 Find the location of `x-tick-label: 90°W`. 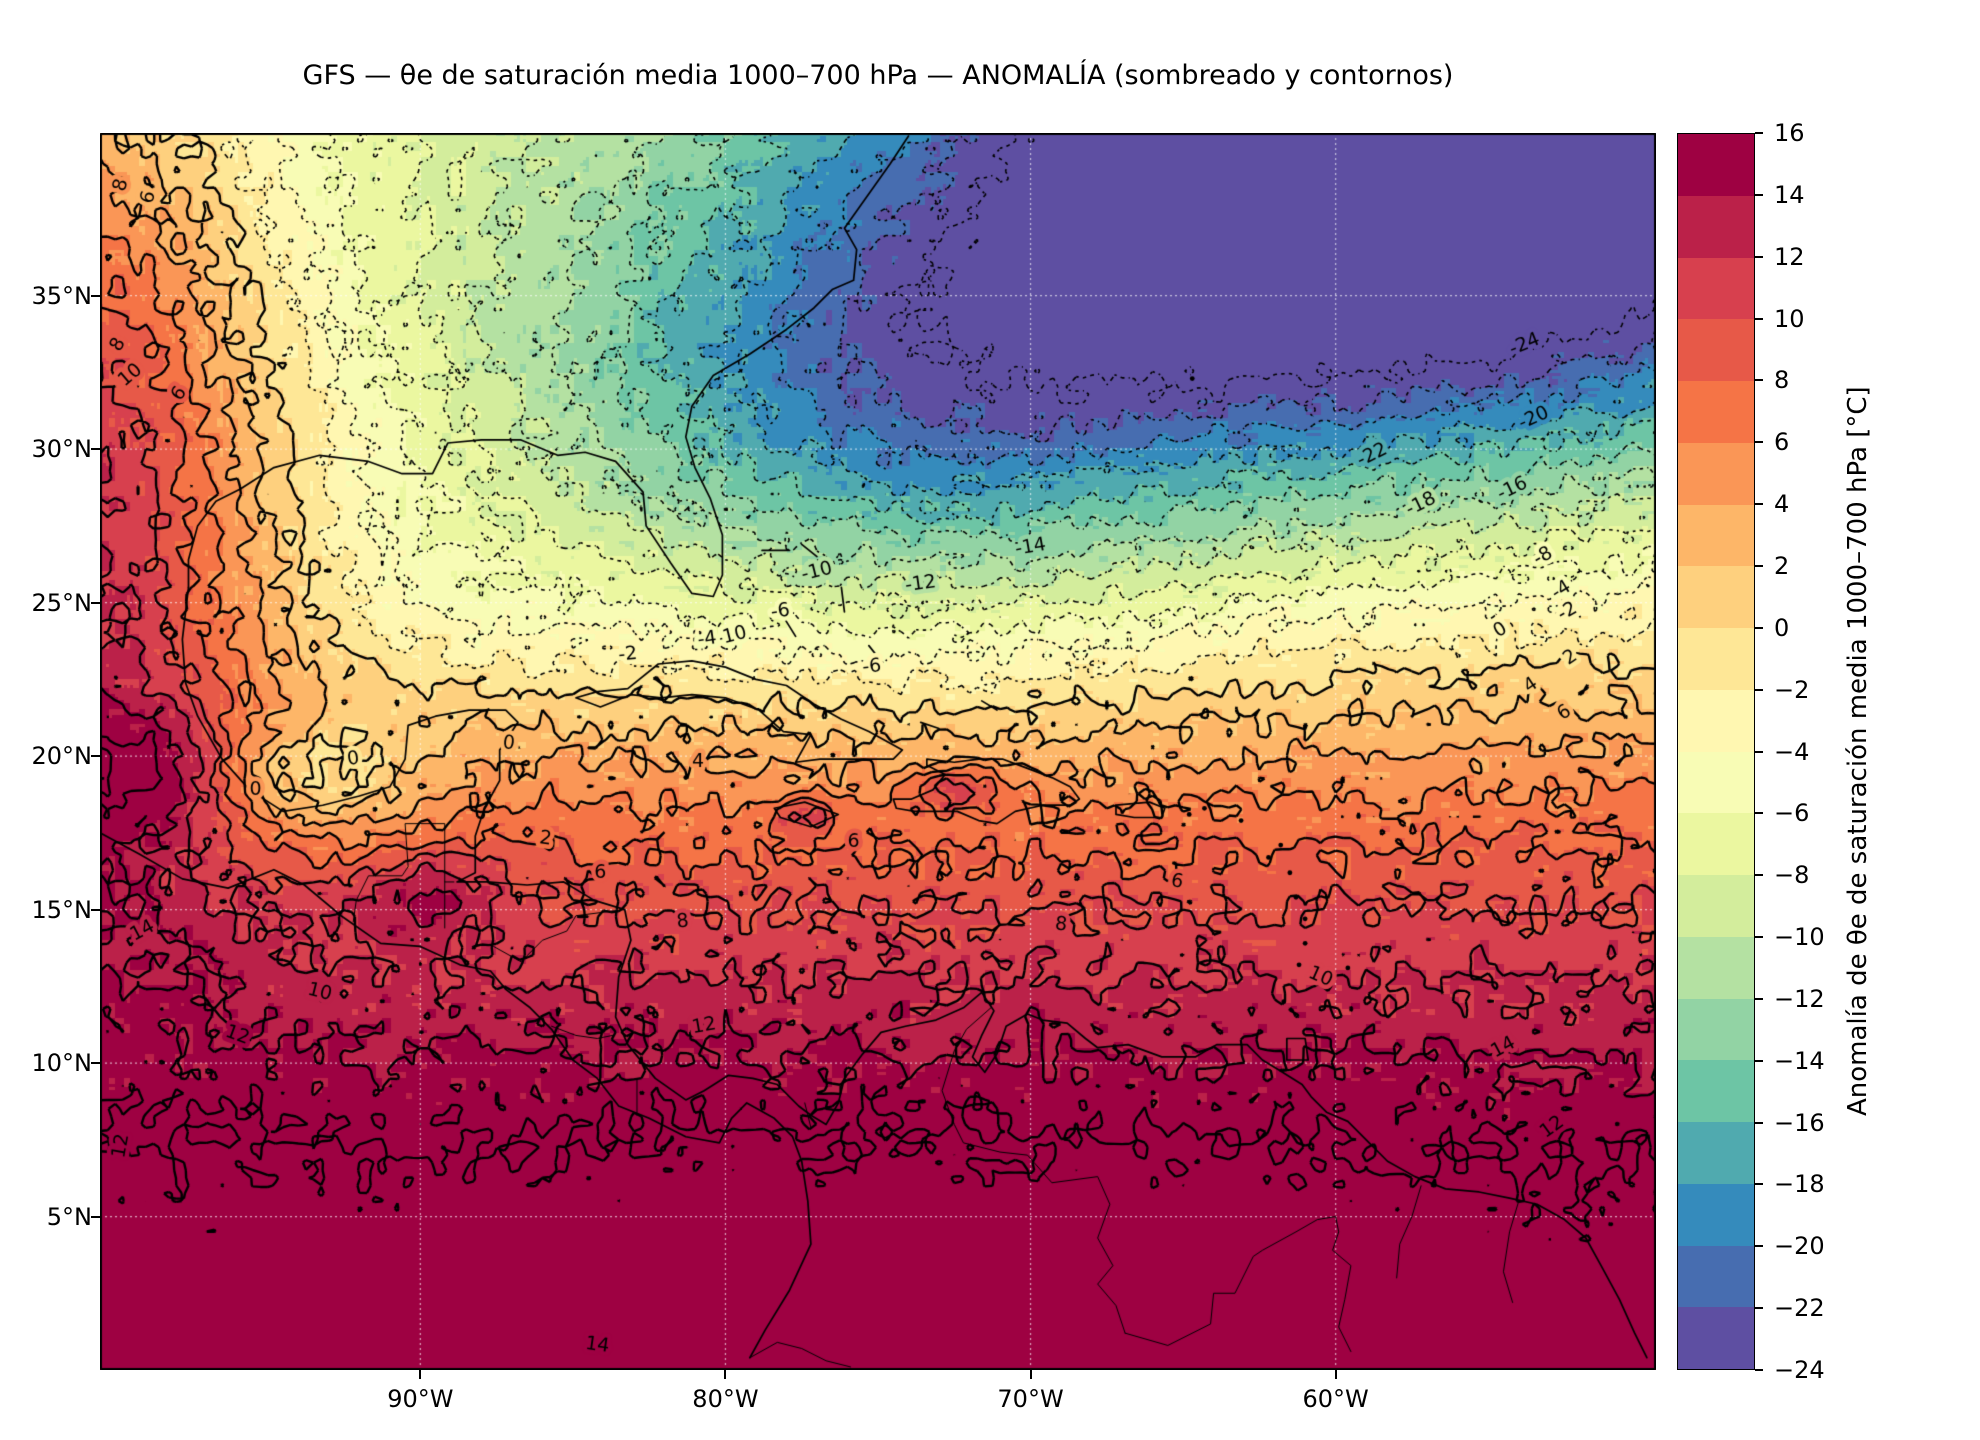

x-tick-label: 90°W is located at coordinates (420, 1399).